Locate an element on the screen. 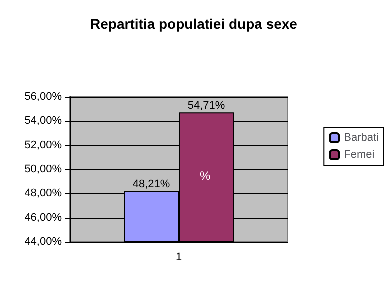 This screenshot has width=388, height=293. data-label: 54,71% is located at coordinates (207, 106).